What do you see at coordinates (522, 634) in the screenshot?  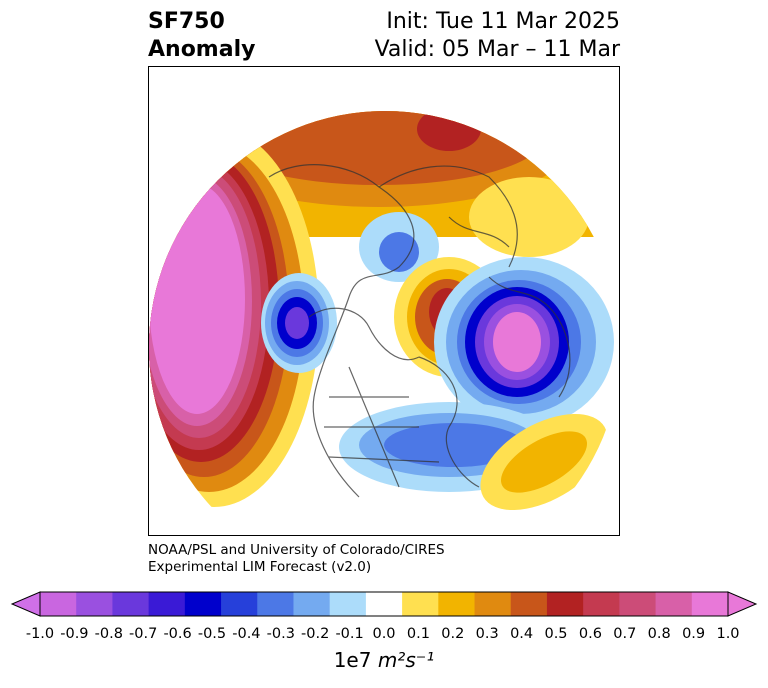 I see `colorbar-tick-label: 0.4` at bounding box center [522, 634].